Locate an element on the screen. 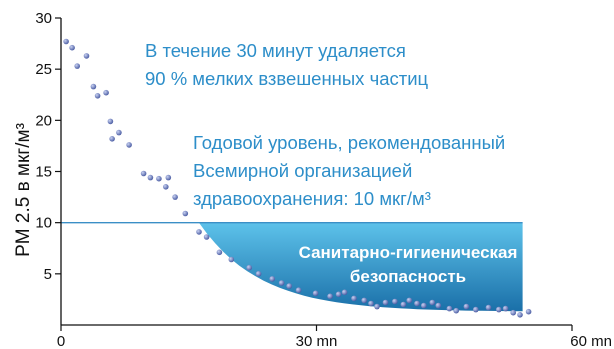 Image resolution: width=614 pixels, height=349 pixels. x-tick-label: 60 mn is located at coordinates (591, 341).